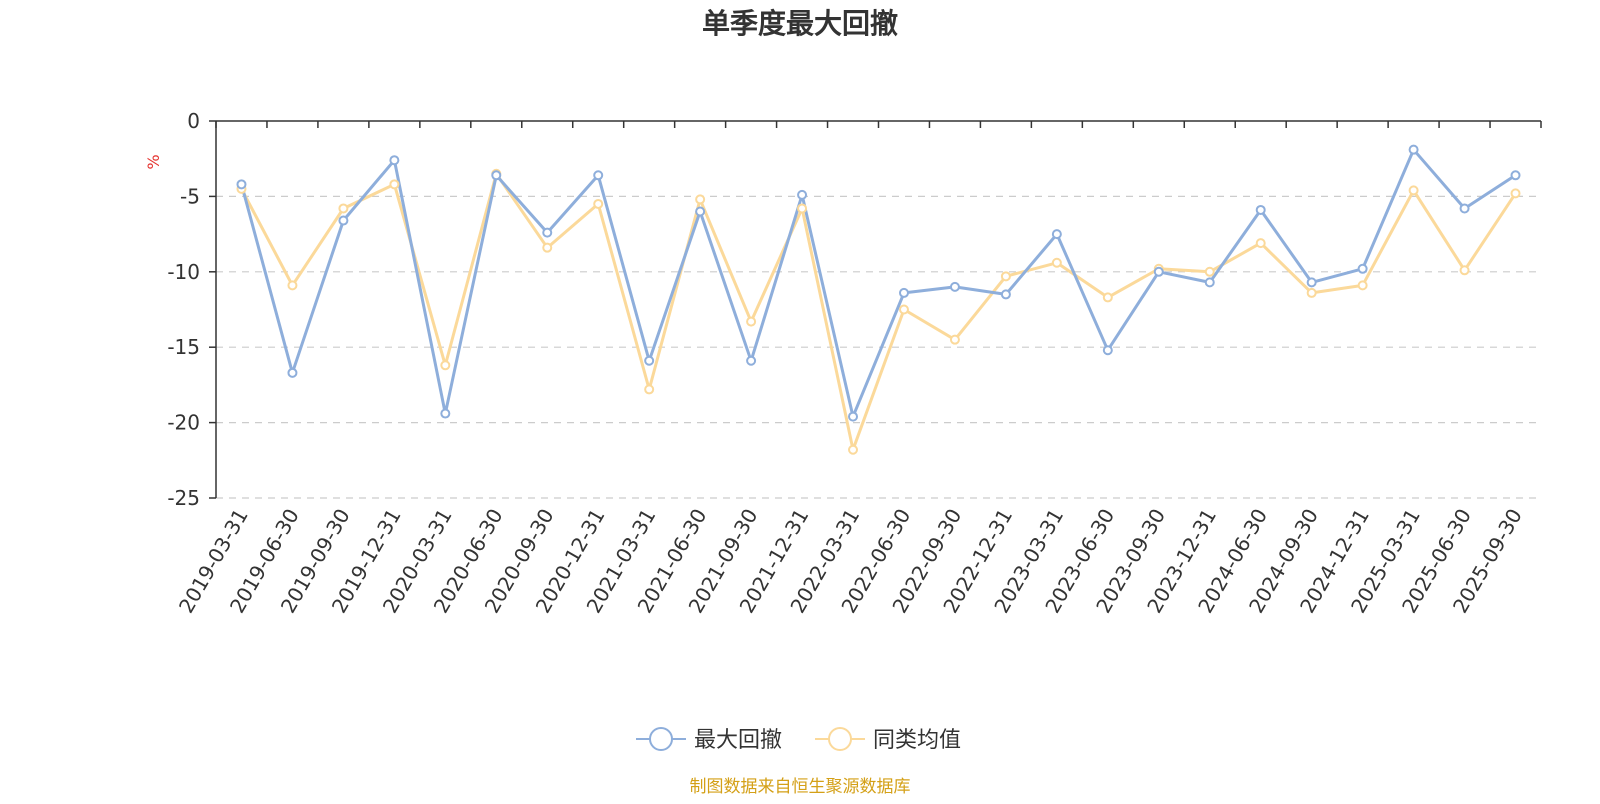 This screenshot has width=1600, height=804. What do you see at coordinates (800, 787) in the screenshot?
I see `data-source-note: 制图数据来自恒生聚源数据库` at bounding box center [800, 787].